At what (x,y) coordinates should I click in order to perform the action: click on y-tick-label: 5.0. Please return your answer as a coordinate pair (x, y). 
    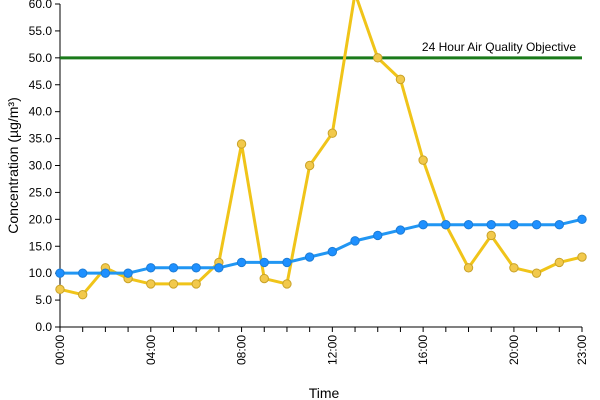
    Looking at the image, I should click on (43, 300).